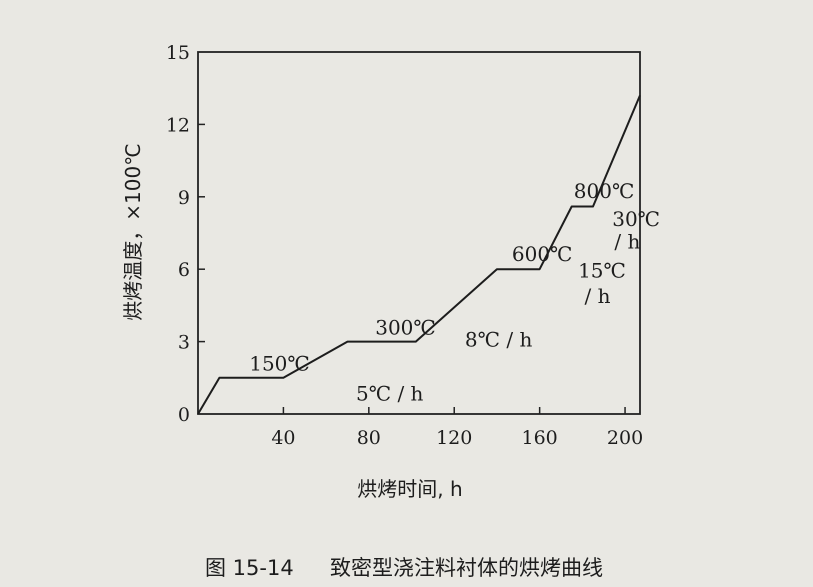 This screenshot has height=587, width=813. What do you see at coordinates (184, 415) in the screenshot?
I see `y-tick-label: 0` at bounding box center [184, 415].